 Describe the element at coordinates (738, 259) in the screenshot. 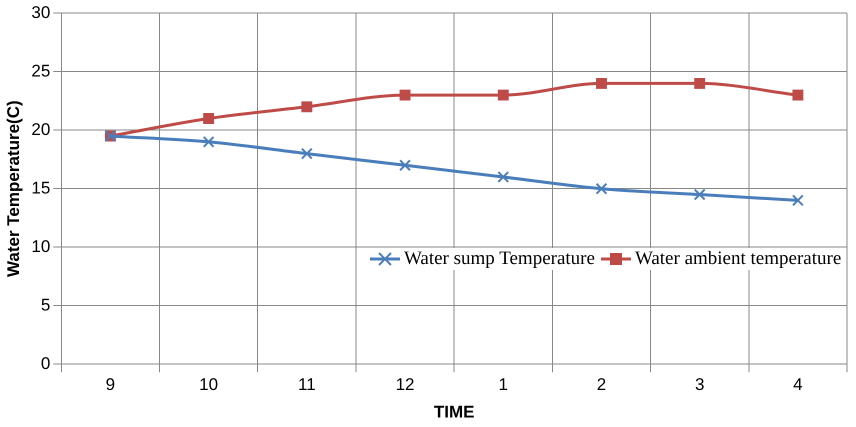

I see `legend-label: Water ambient temperature` at that location.